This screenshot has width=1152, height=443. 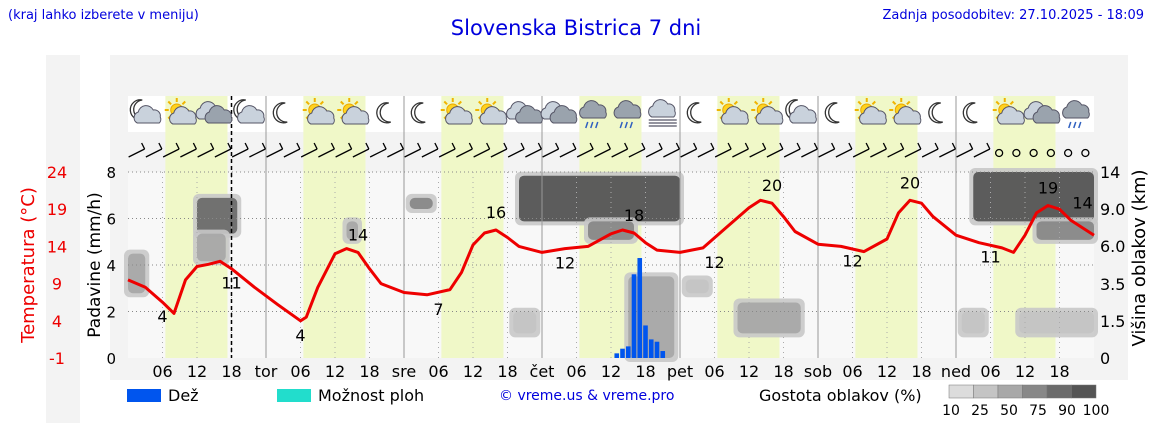 What do you see at coordinates (1112, 209) in the screenshot?
I see `cloud-height-tick-label: 9.0` at bounding box center [1112, 209].